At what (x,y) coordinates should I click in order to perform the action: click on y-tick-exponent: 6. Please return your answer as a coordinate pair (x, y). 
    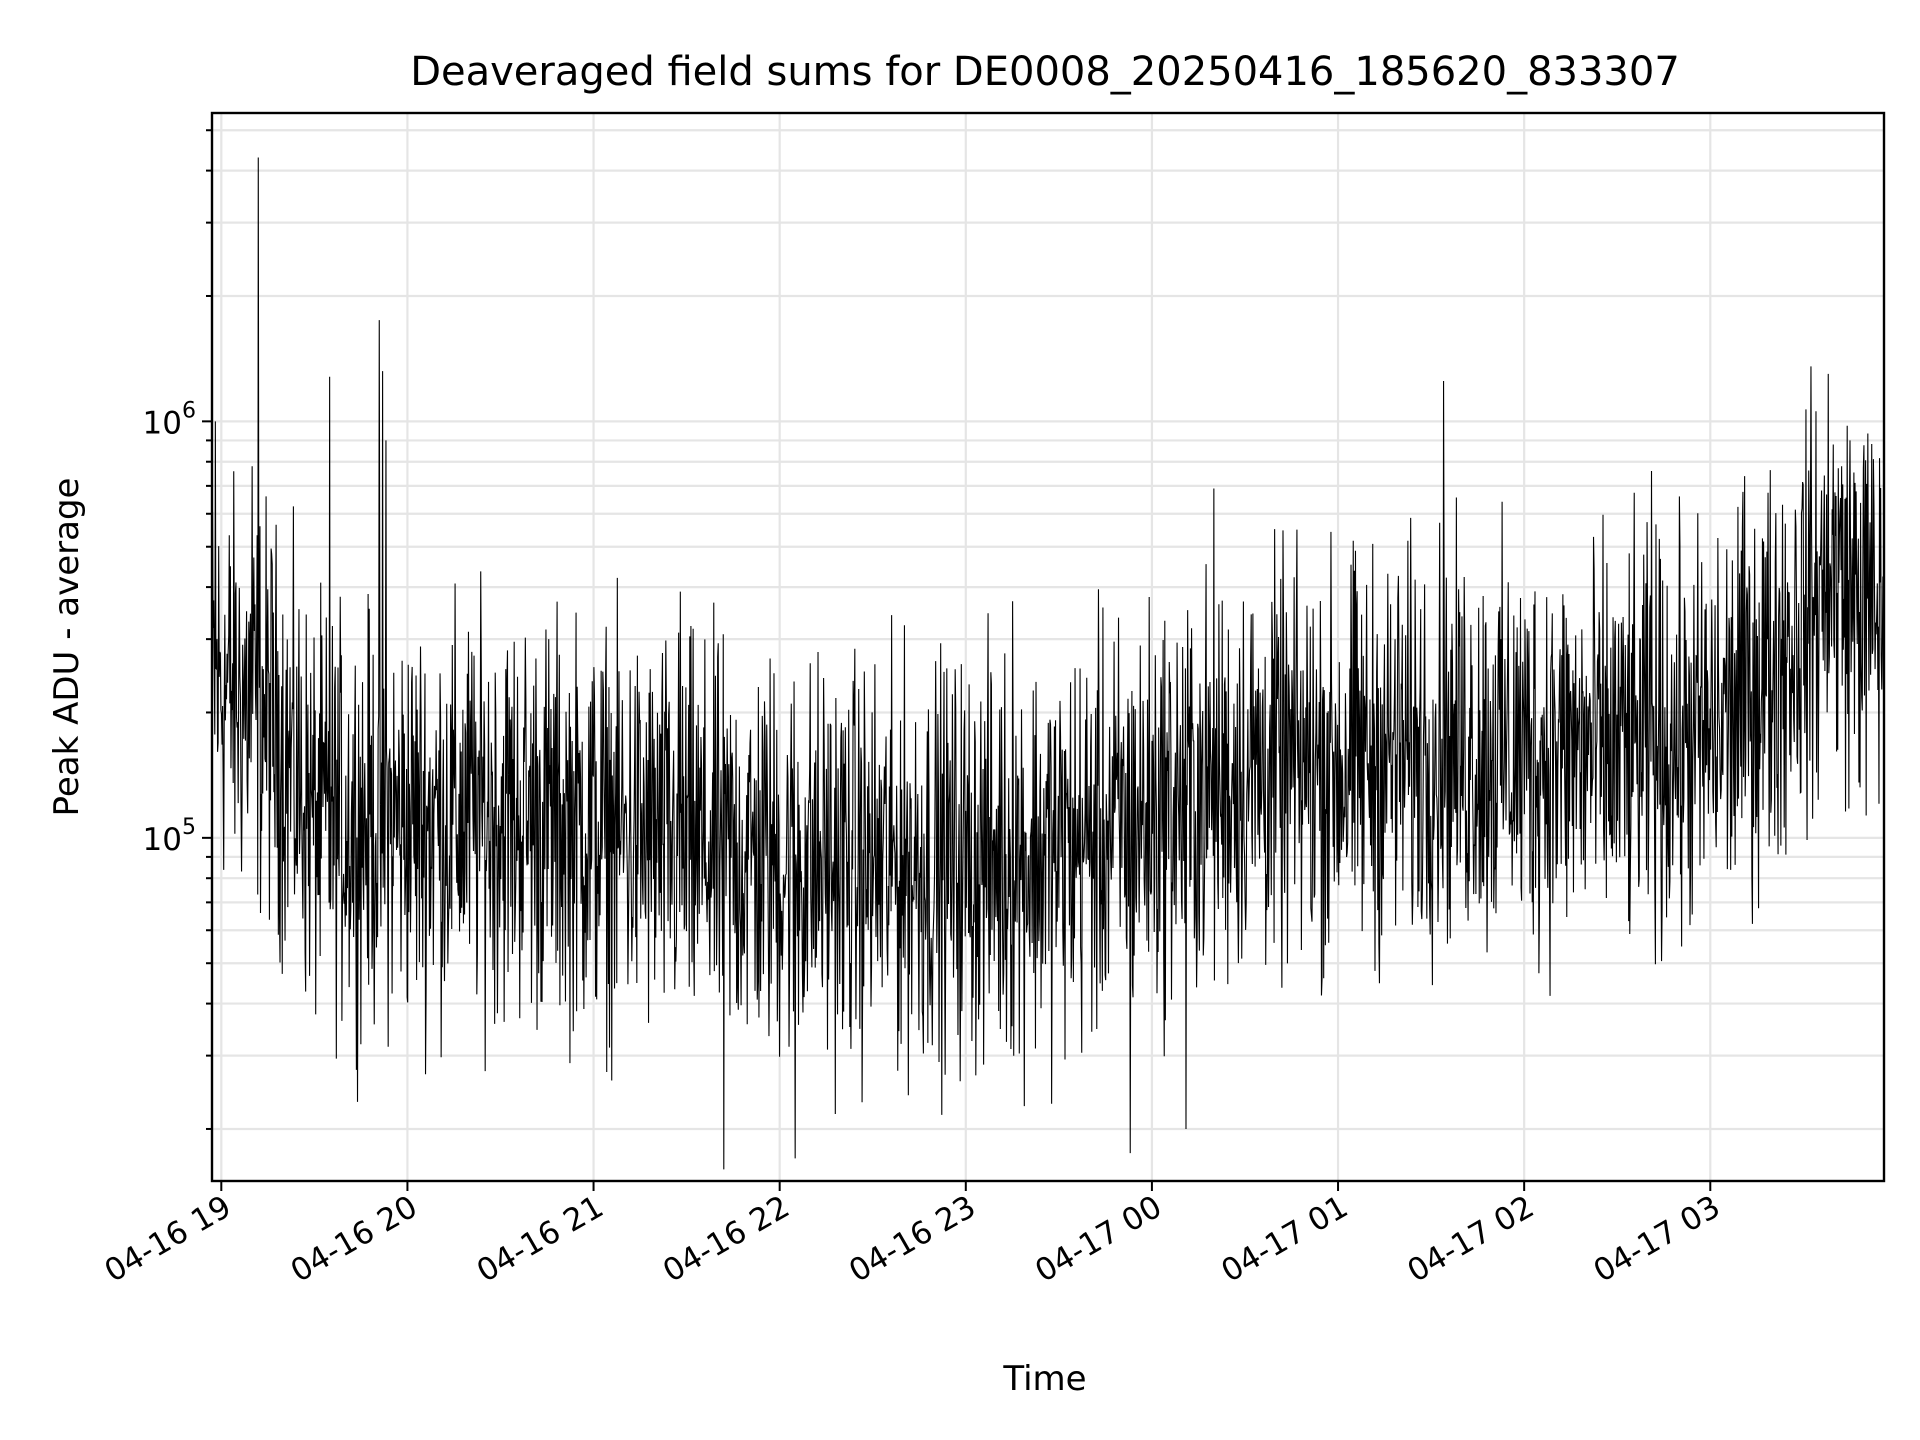
    Looking at the image, I should click on (189, 410).